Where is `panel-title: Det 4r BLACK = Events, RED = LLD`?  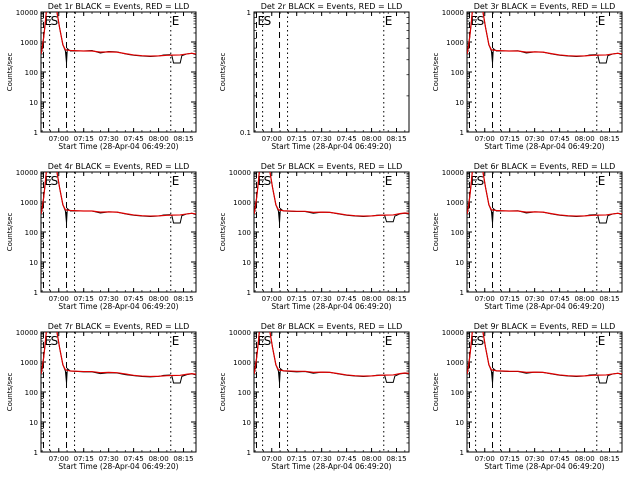 panel-title: Det 4r BLACK = Events, RED = LLD is located at coordinates (119, 166).